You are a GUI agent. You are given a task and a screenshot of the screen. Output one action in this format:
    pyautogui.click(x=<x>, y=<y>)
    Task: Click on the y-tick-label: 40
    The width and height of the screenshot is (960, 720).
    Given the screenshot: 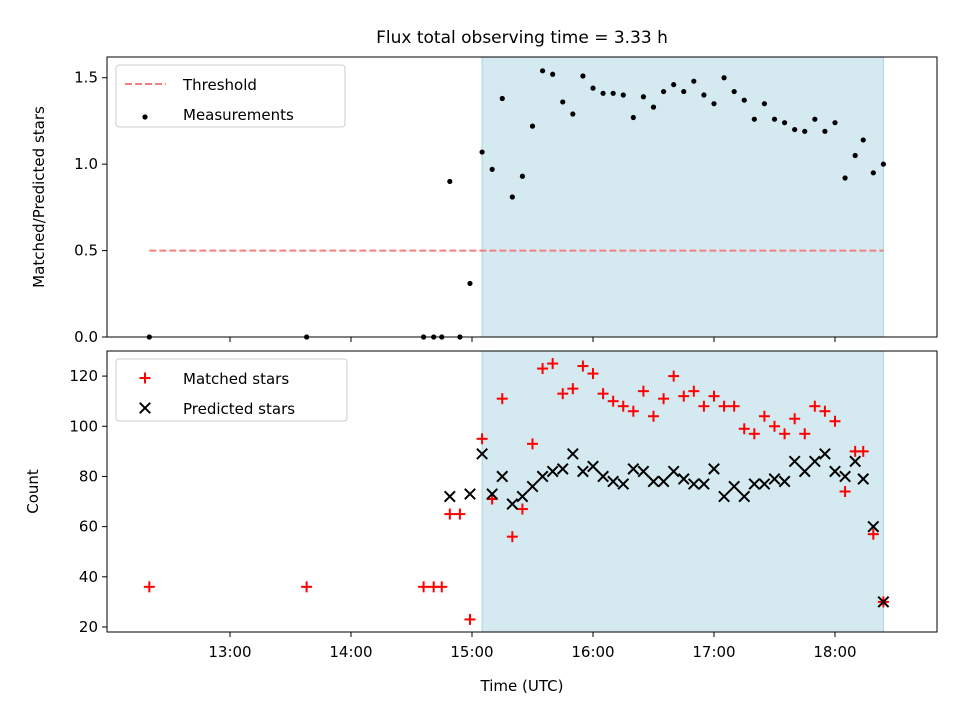 What is the action you would take?
    pyautogui.click(x=88, y=577)
    